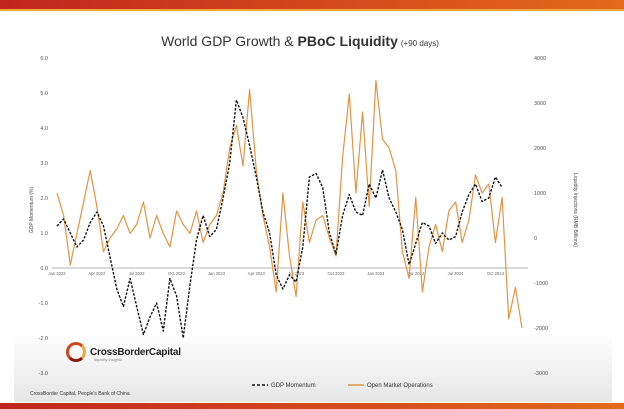  Describe the element at coordinates (312, 10) in the screenshot. I see `top-accent-line` at that location.